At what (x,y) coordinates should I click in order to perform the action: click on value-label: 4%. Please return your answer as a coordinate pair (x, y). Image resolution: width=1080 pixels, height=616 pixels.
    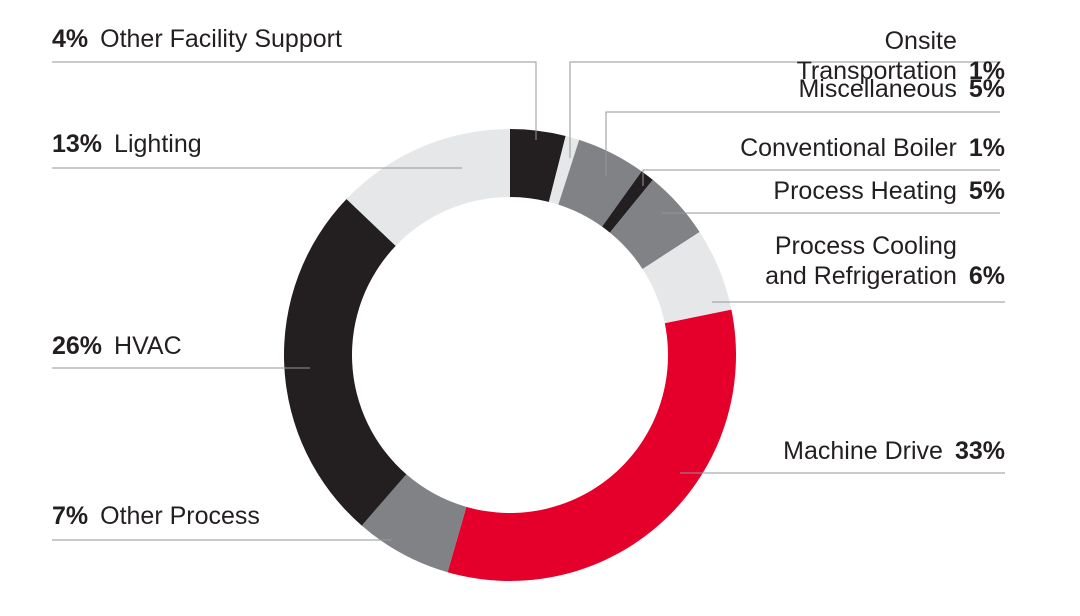
    Looking at the image, I should click on (70, 39).